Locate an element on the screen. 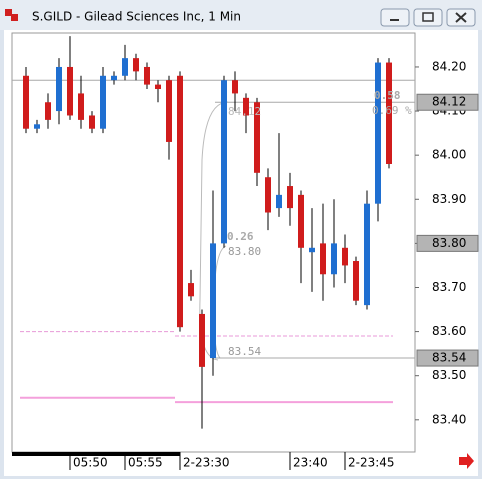  y-tick-label: 84.20 is located at coordinates (449, 66).